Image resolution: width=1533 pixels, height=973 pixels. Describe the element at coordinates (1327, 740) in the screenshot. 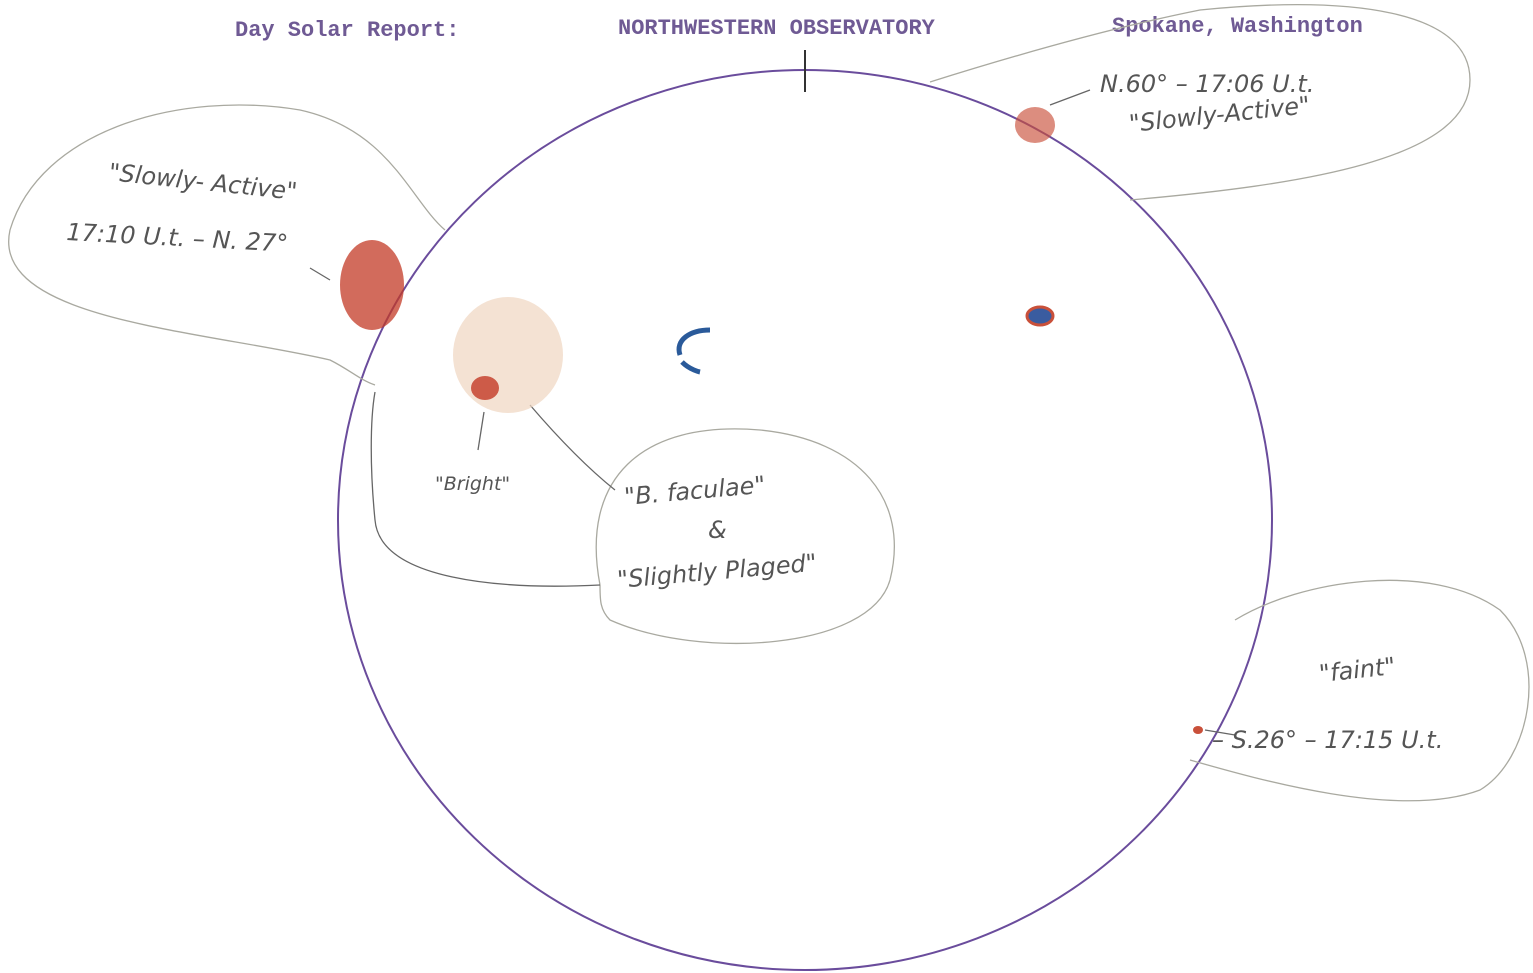

I see `annotation: – S.26° – 17:15 U.t.` at that location.